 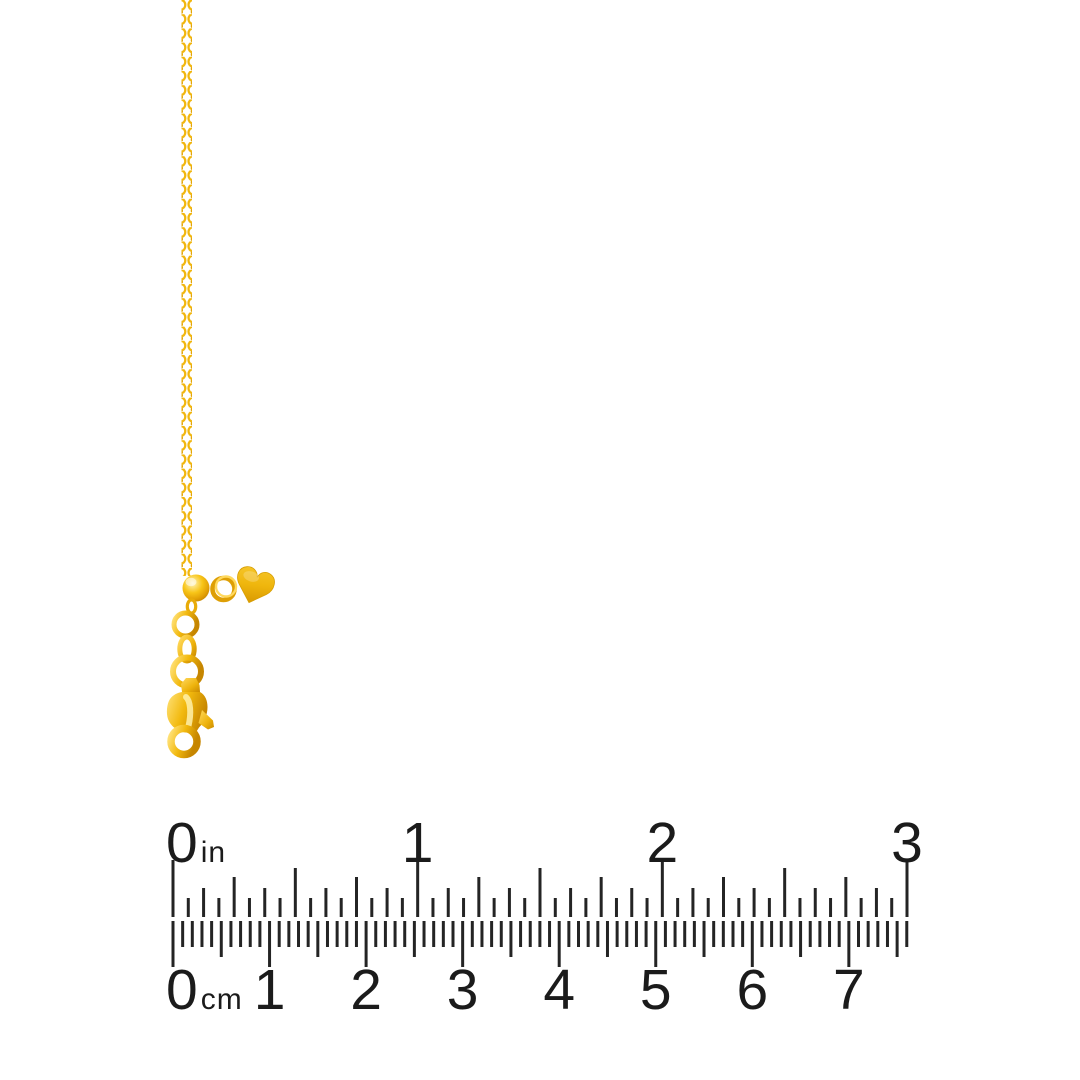 I want to click on inch-label-2: 2, so click(x=662, y=843).